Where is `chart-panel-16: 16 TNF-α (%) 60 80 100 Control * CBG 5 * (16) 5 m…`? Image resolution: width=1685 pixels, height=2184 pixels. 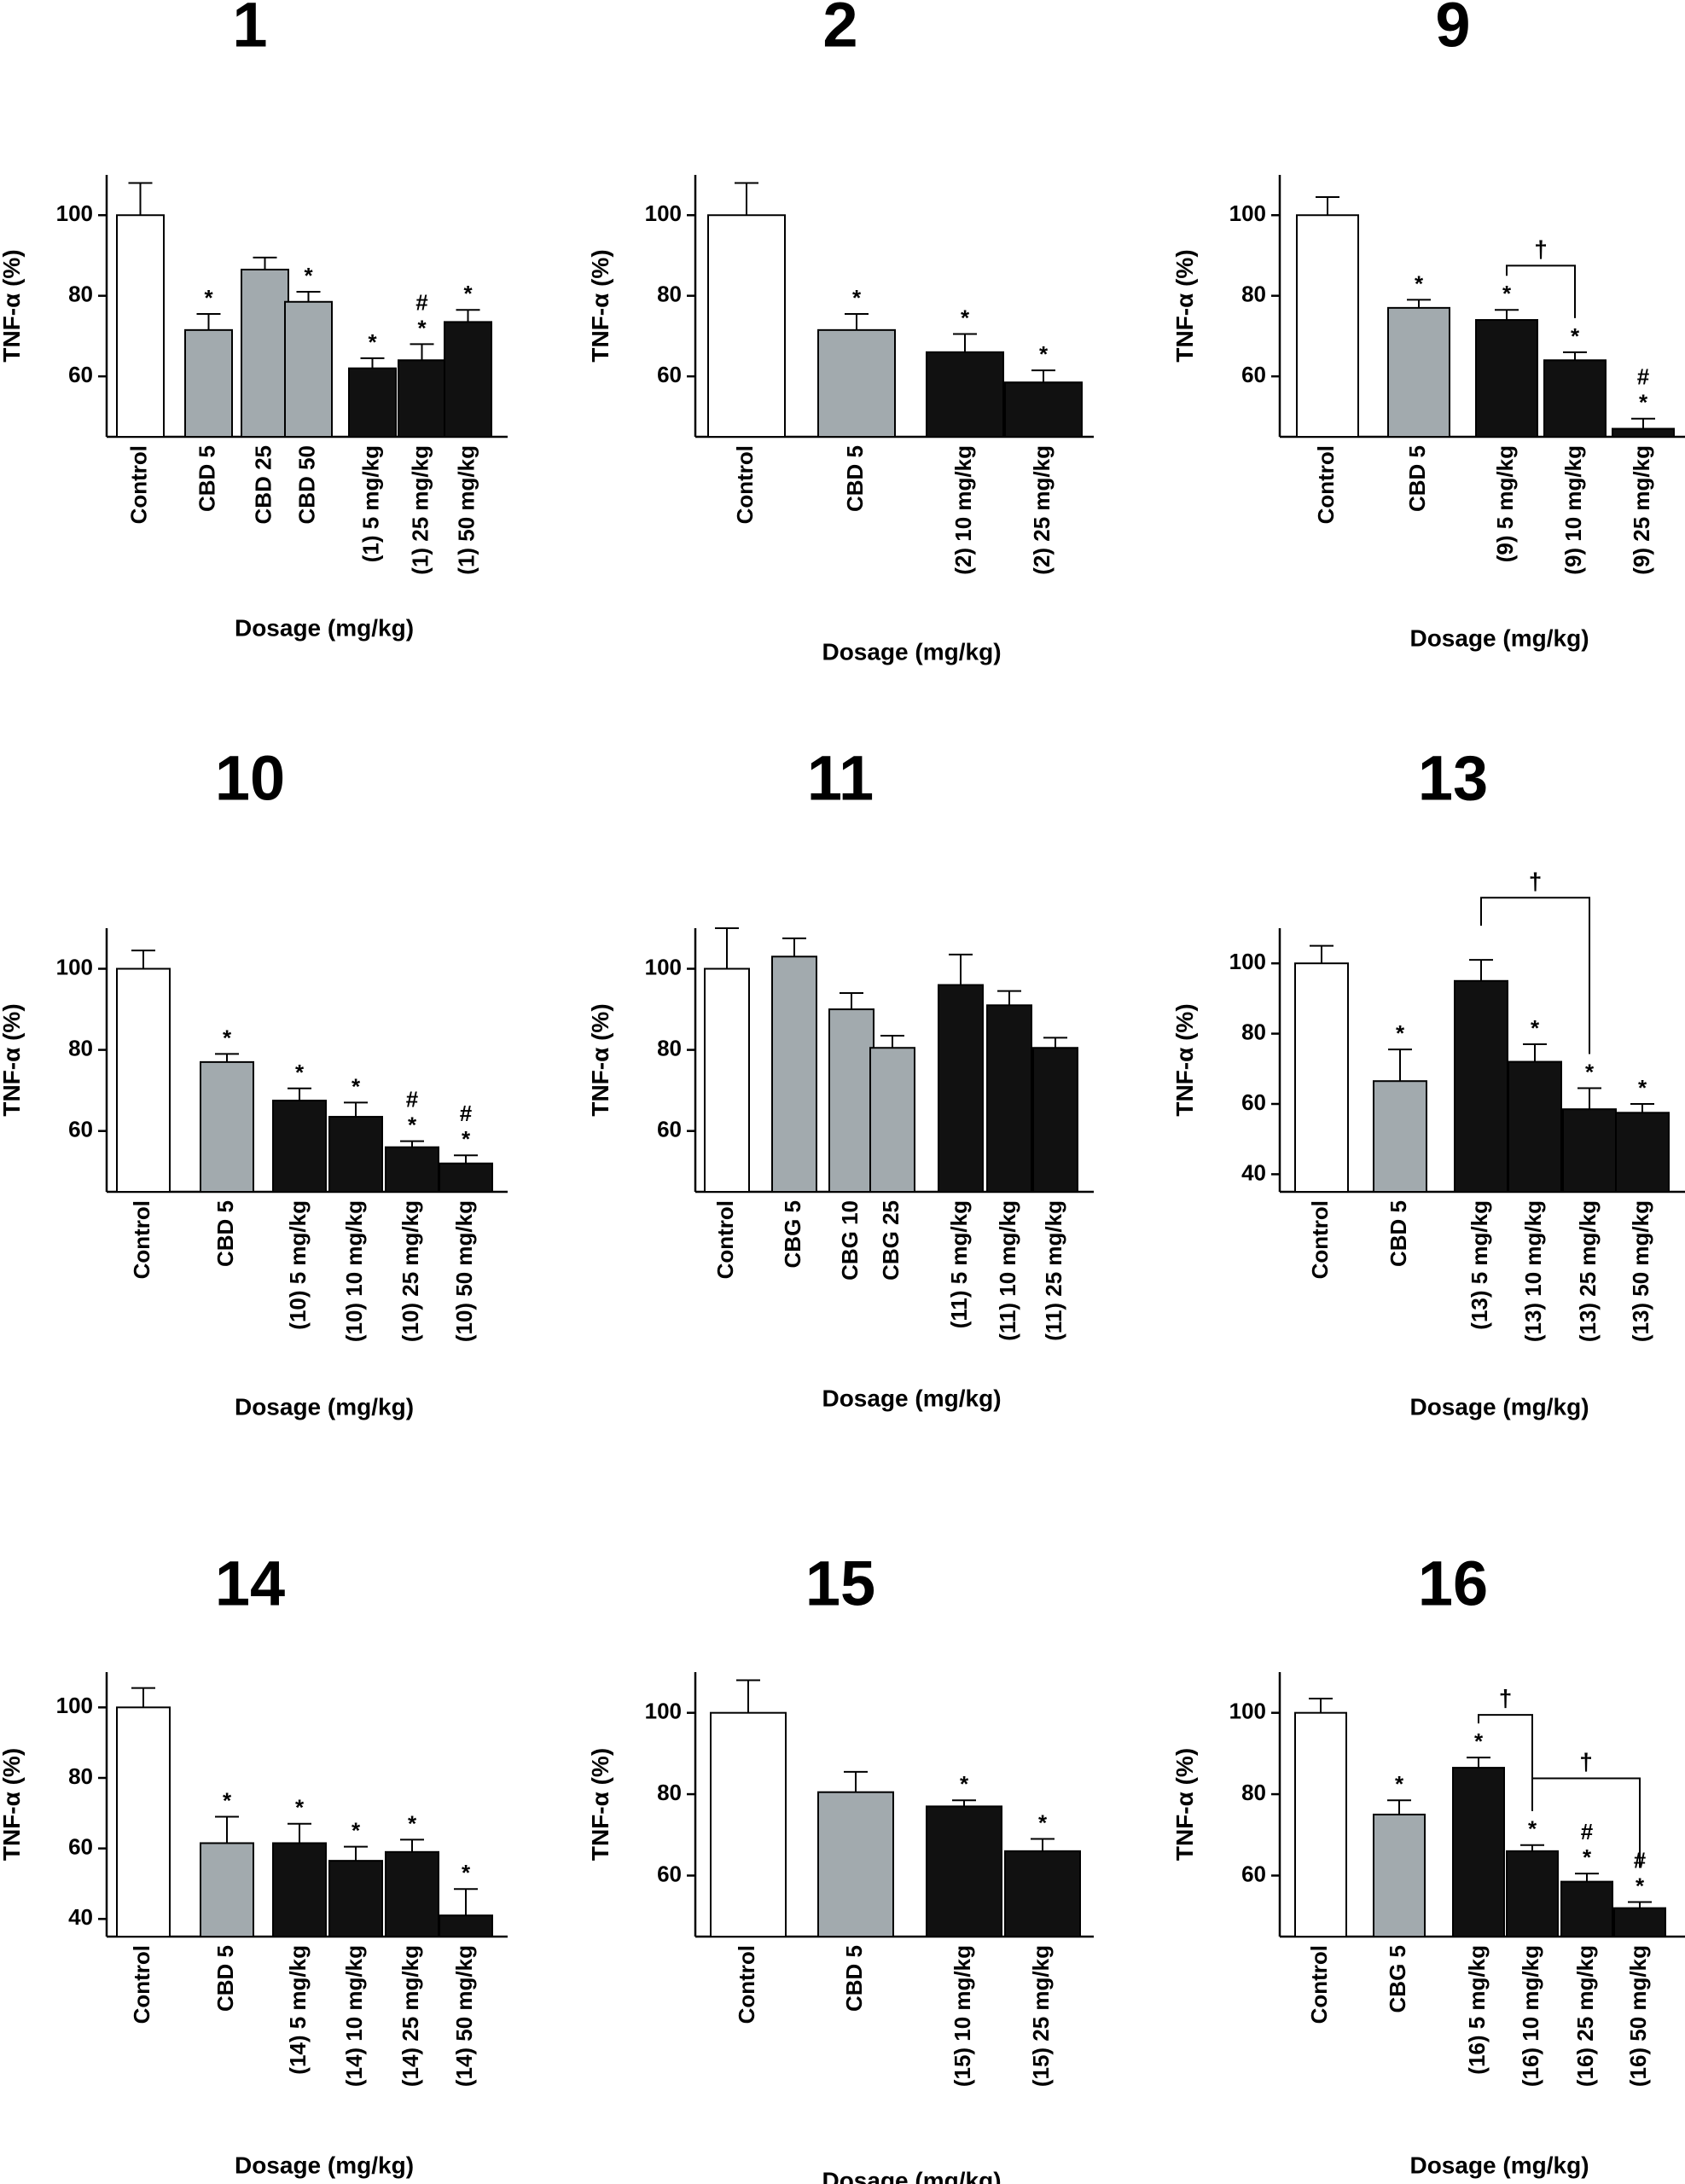
chart-panel-16: 16 TNF-α (%) 60 80 100 Control * CBG 5 * (16) 5 m… is located at coordinates (1428, 1863).